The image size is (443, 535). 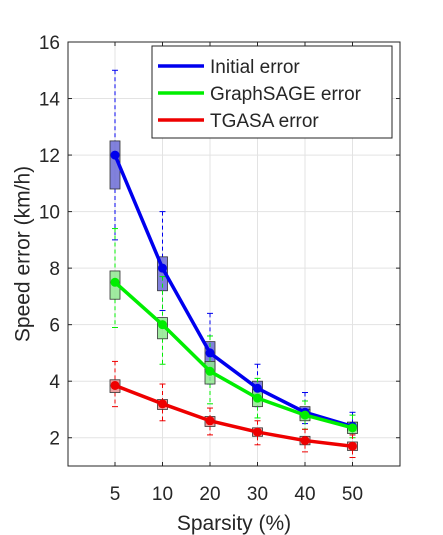 What do you see at coordinates (209, 494) in the screenshot?
I see `x-tick-label: 20` at bounding box center [209, 494].